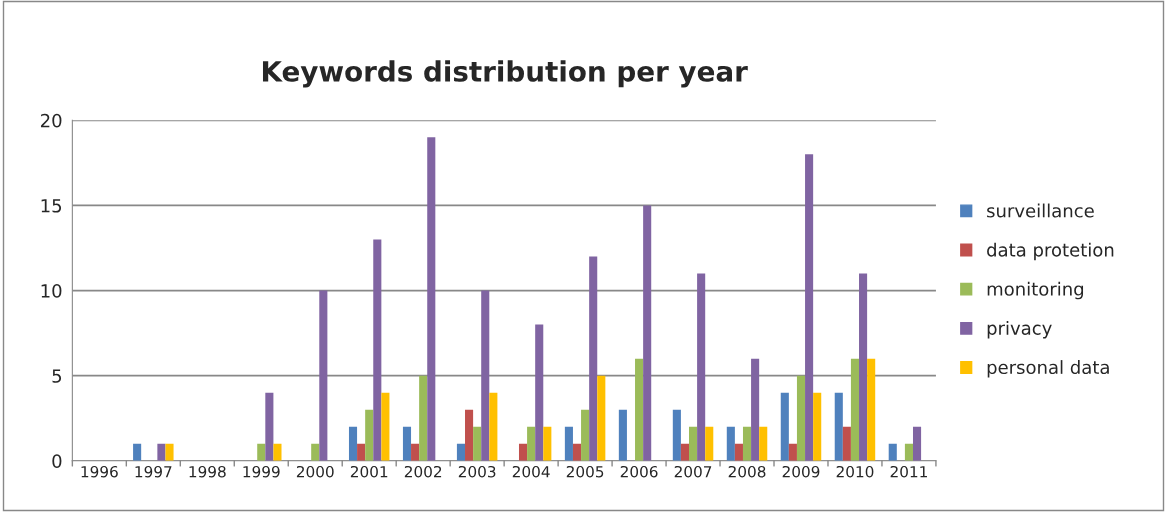  What do you see at coordinates (1019, 329) in the screenshot?
I see `legend-label: privacy` at bounding box center [1019, 329].